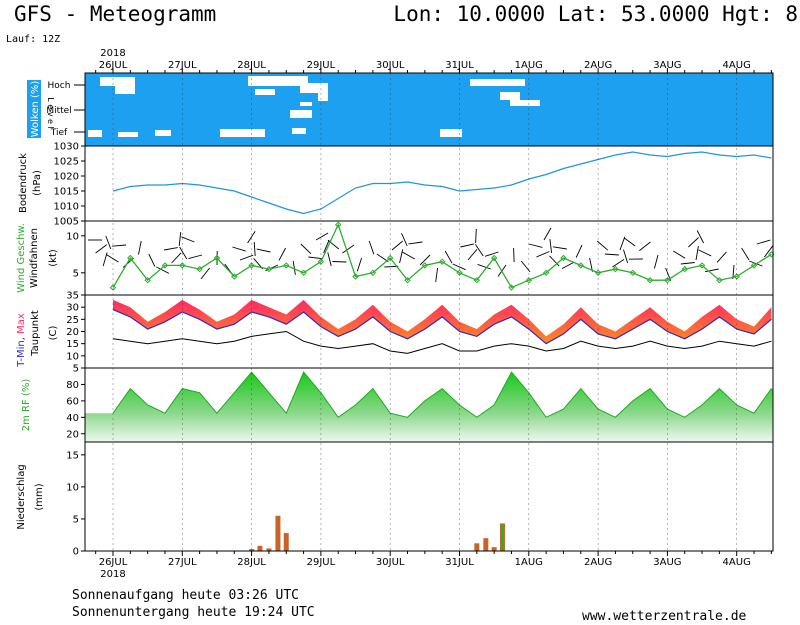 Image resolution: width=800 pixels, height=625 pixels. I want to click on temperature-range-band, so click(442, 321).